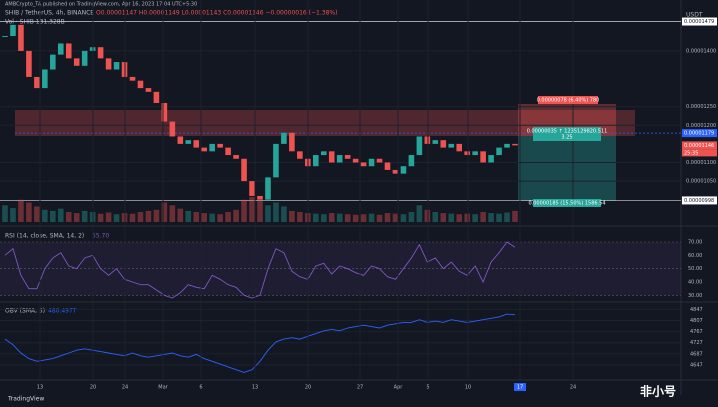 This screenshot has height=407, width=718. Describe the element at coordinates (260, 270) in the screenshot. I see `rsi-line` at that location.